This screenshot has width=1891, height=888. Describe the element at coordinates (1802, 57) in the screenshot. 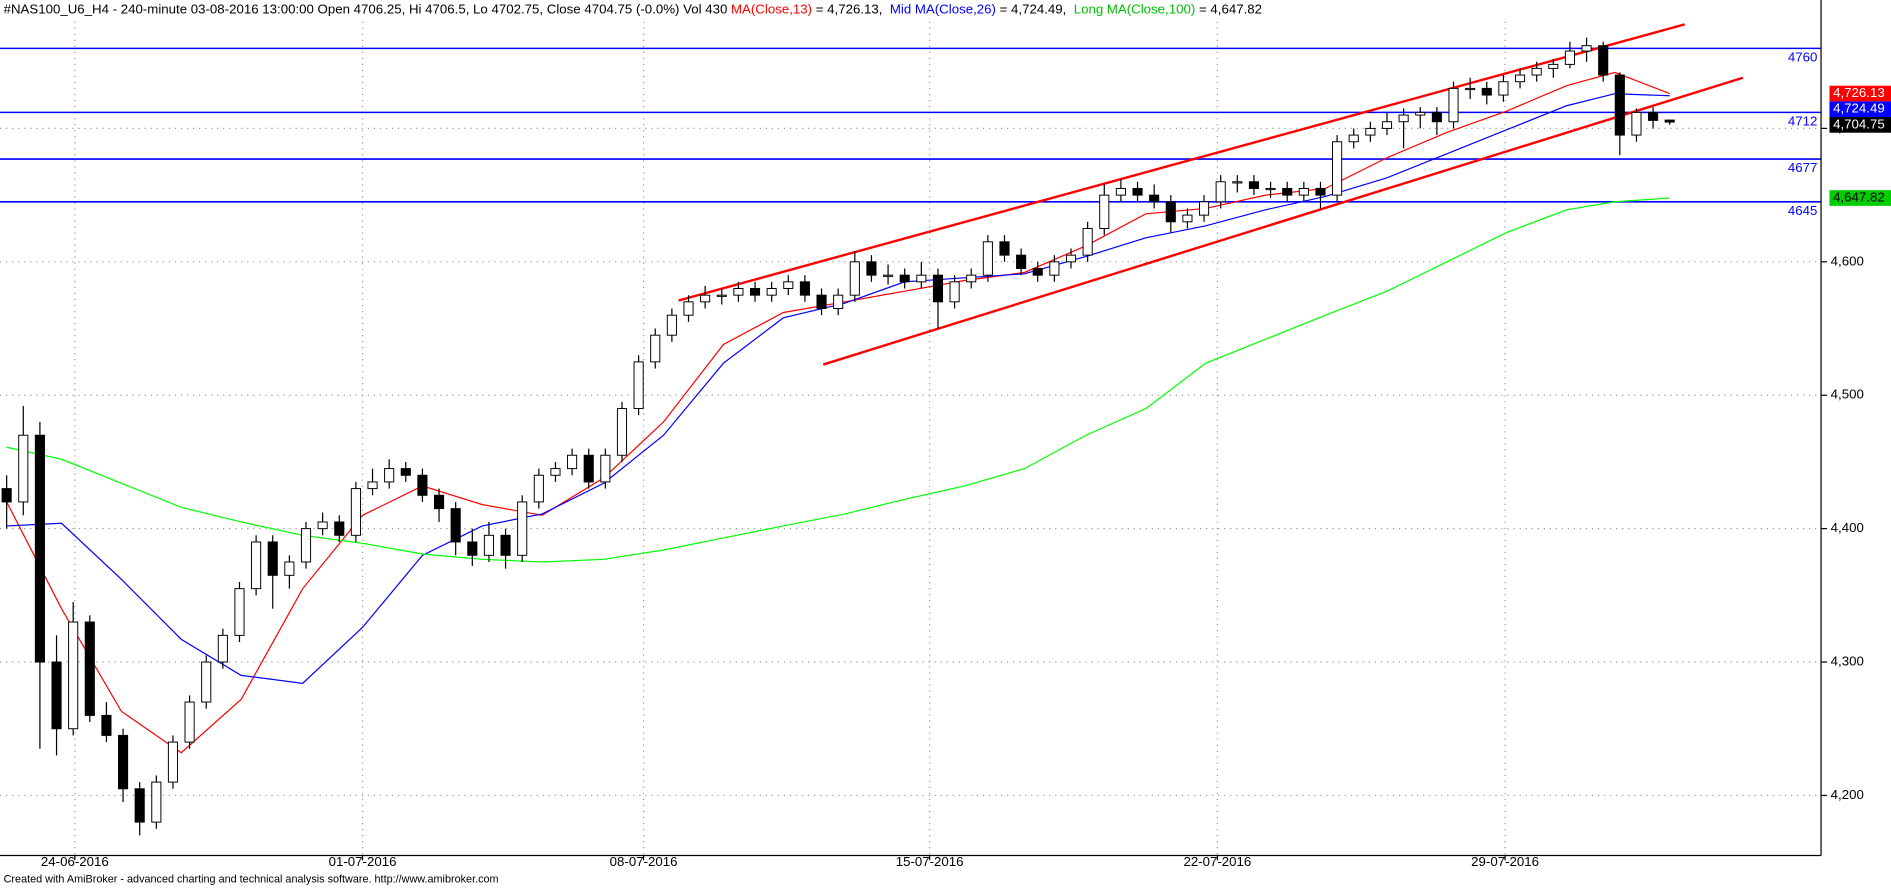

I see `level-label: 4760` at that location.